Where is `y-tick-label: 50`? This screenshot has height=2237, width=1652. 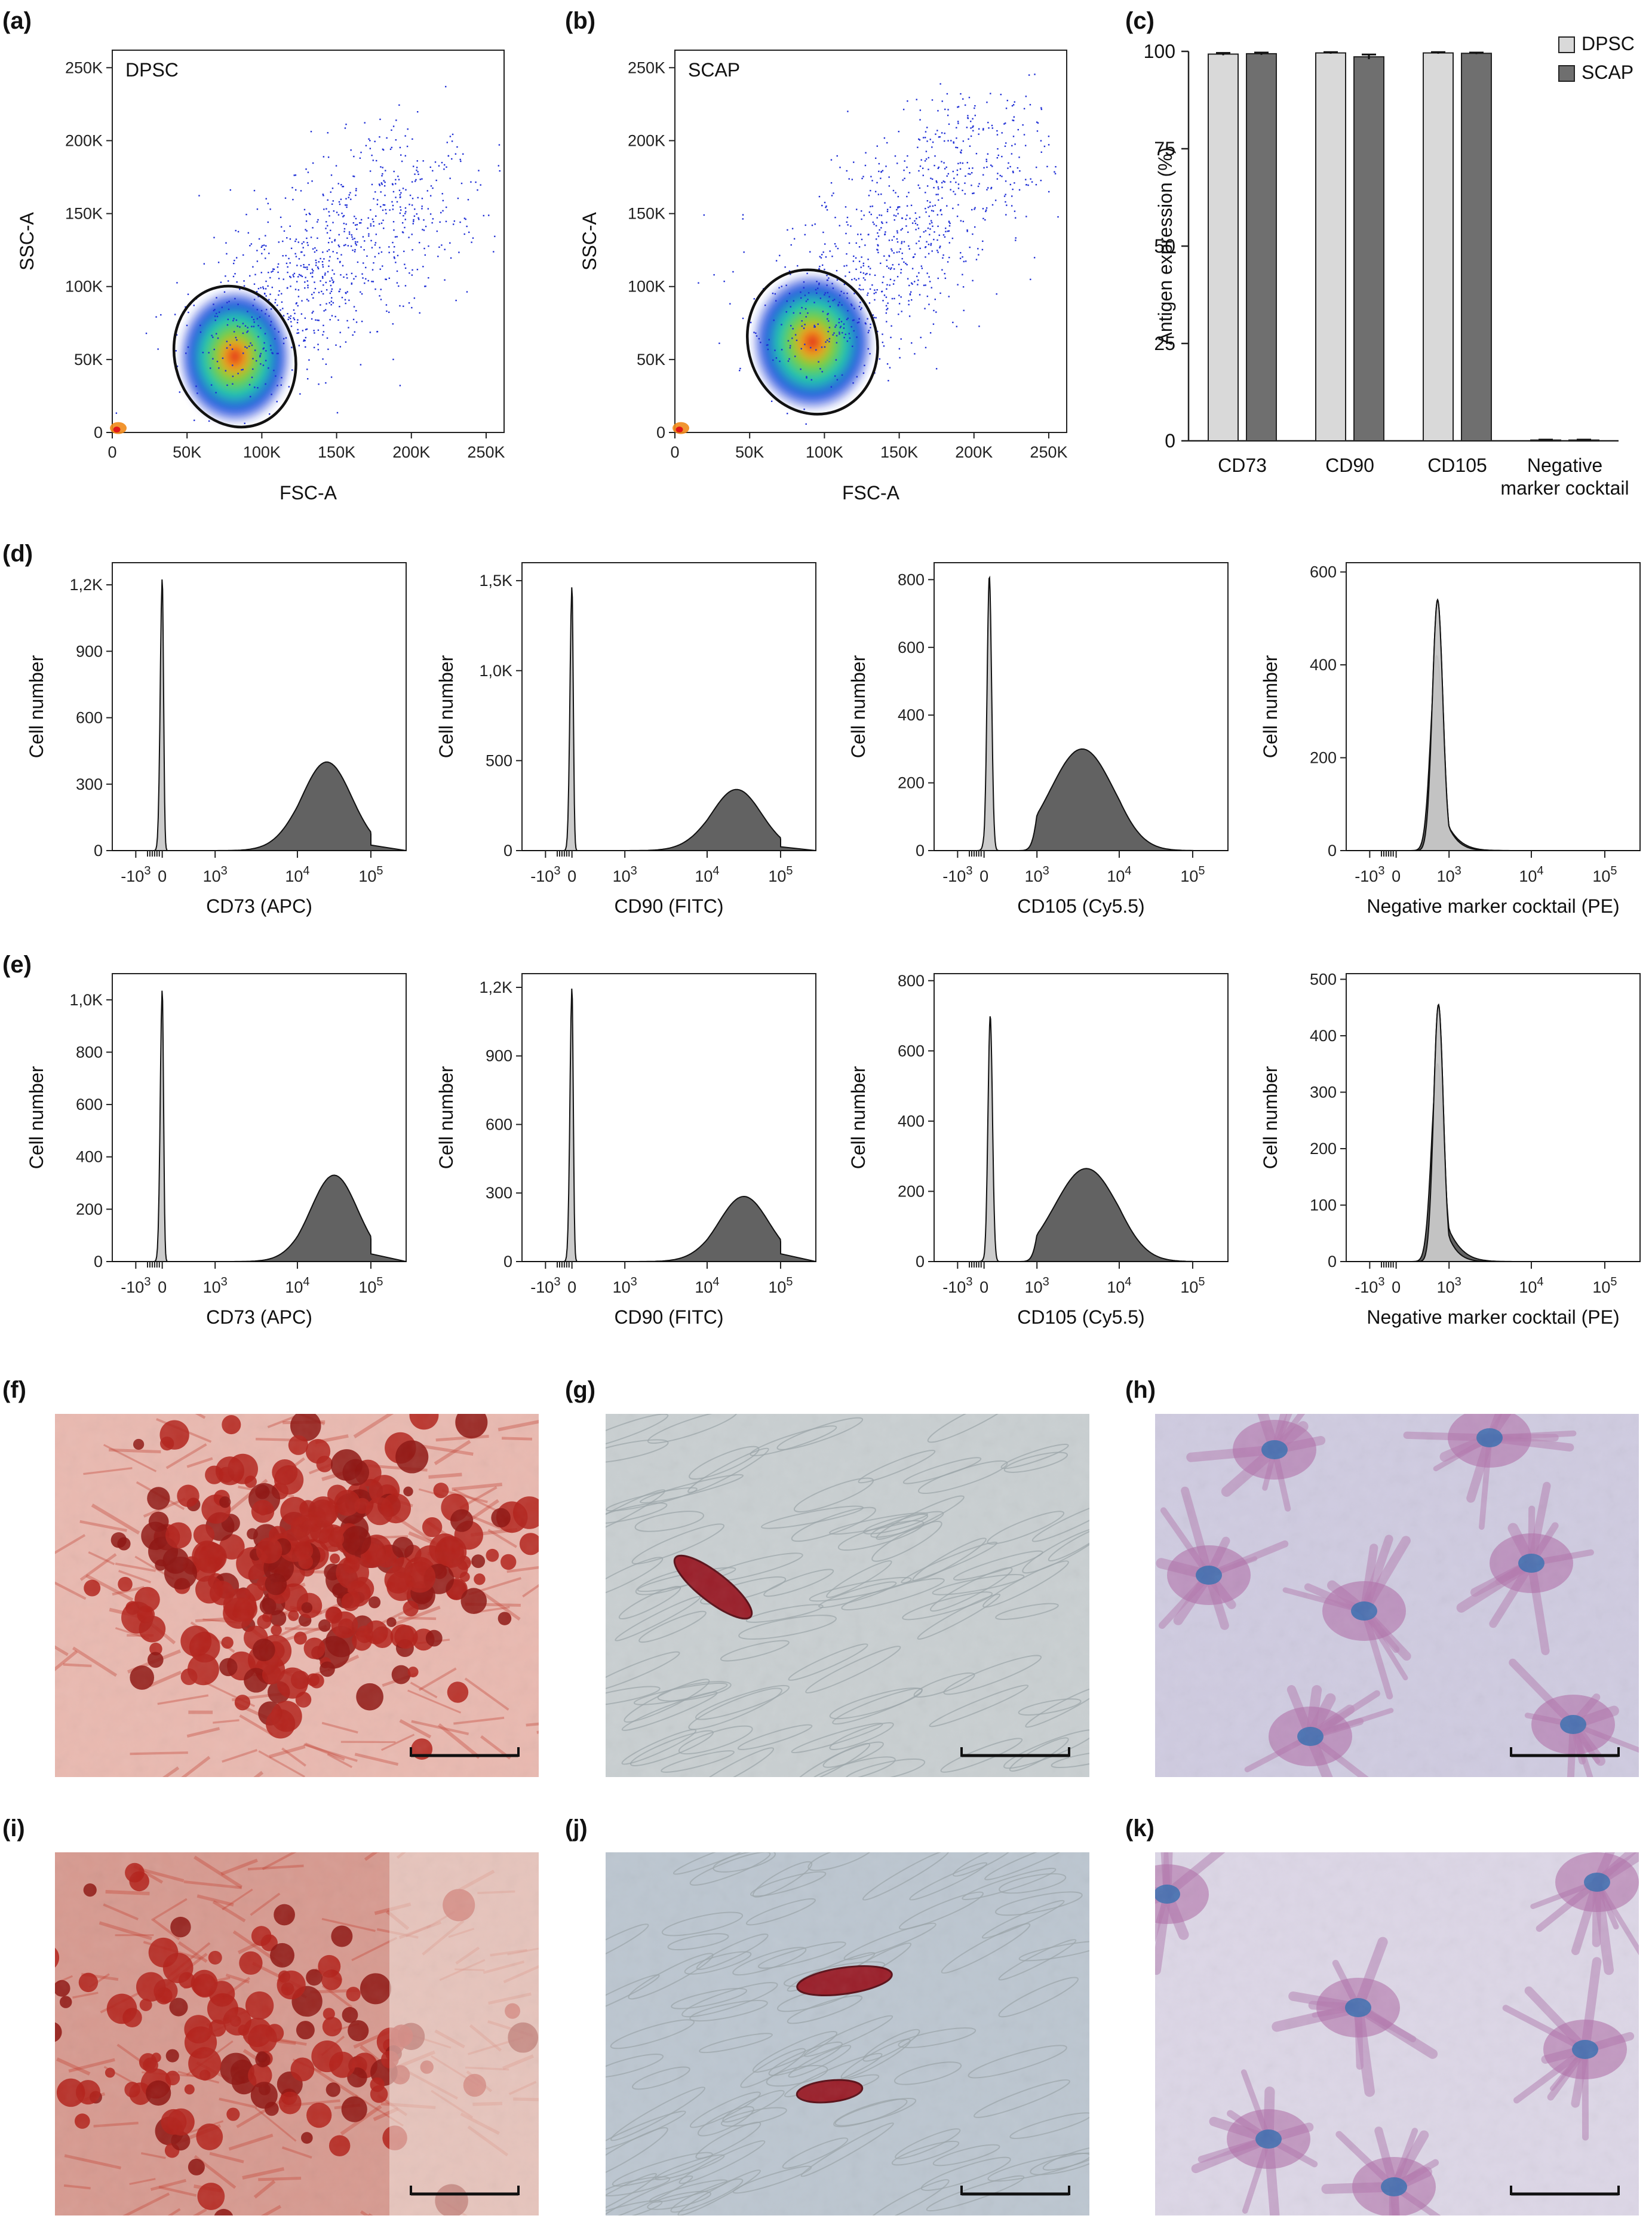 y-tick-label: 50 is located at coordinates (1164, 246).